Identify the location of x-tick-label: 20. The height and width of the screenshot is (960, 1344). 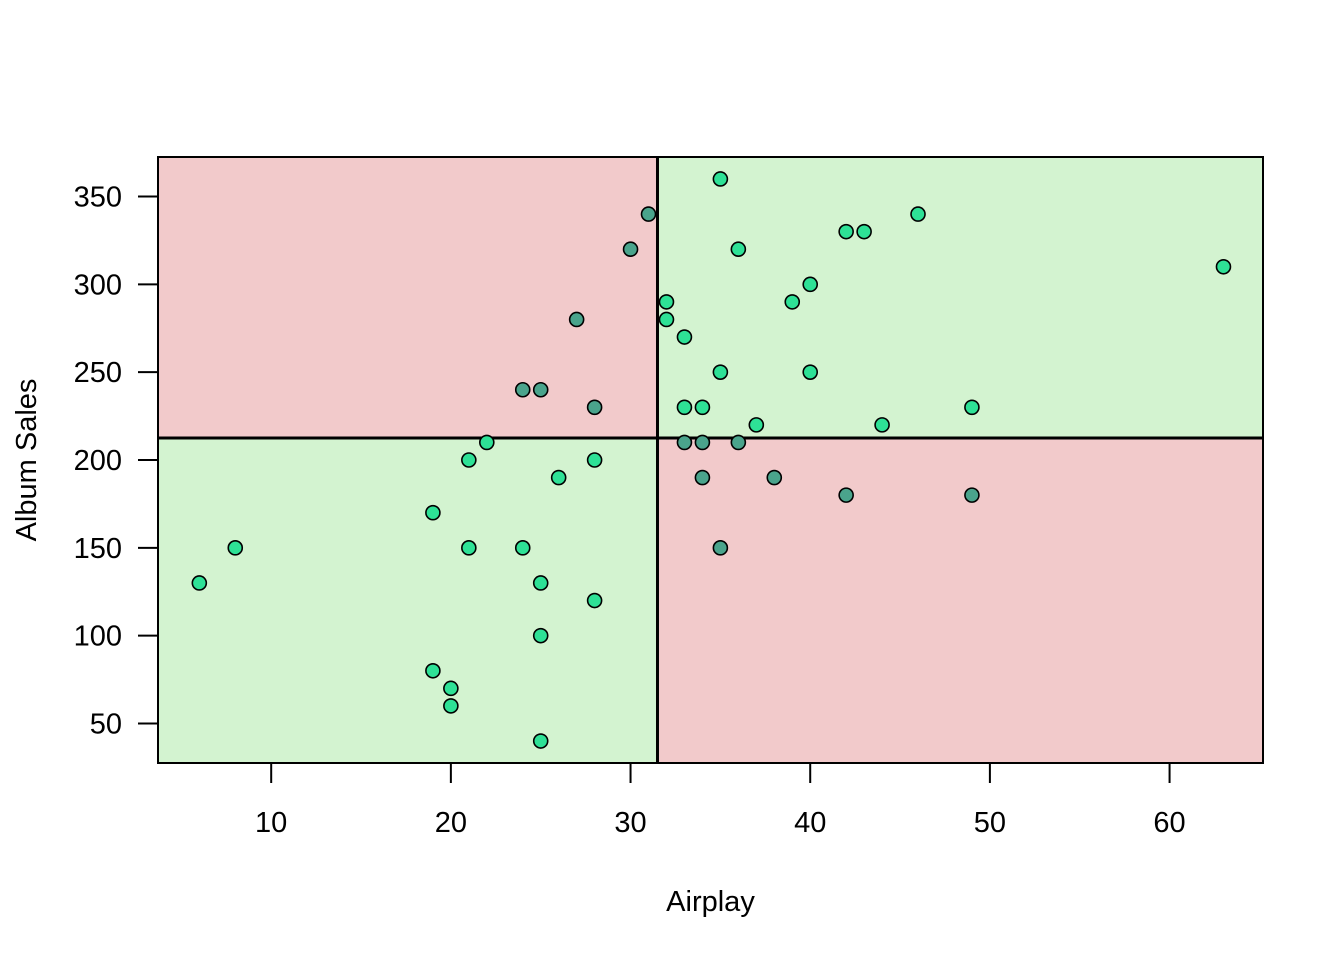
(451, 823).